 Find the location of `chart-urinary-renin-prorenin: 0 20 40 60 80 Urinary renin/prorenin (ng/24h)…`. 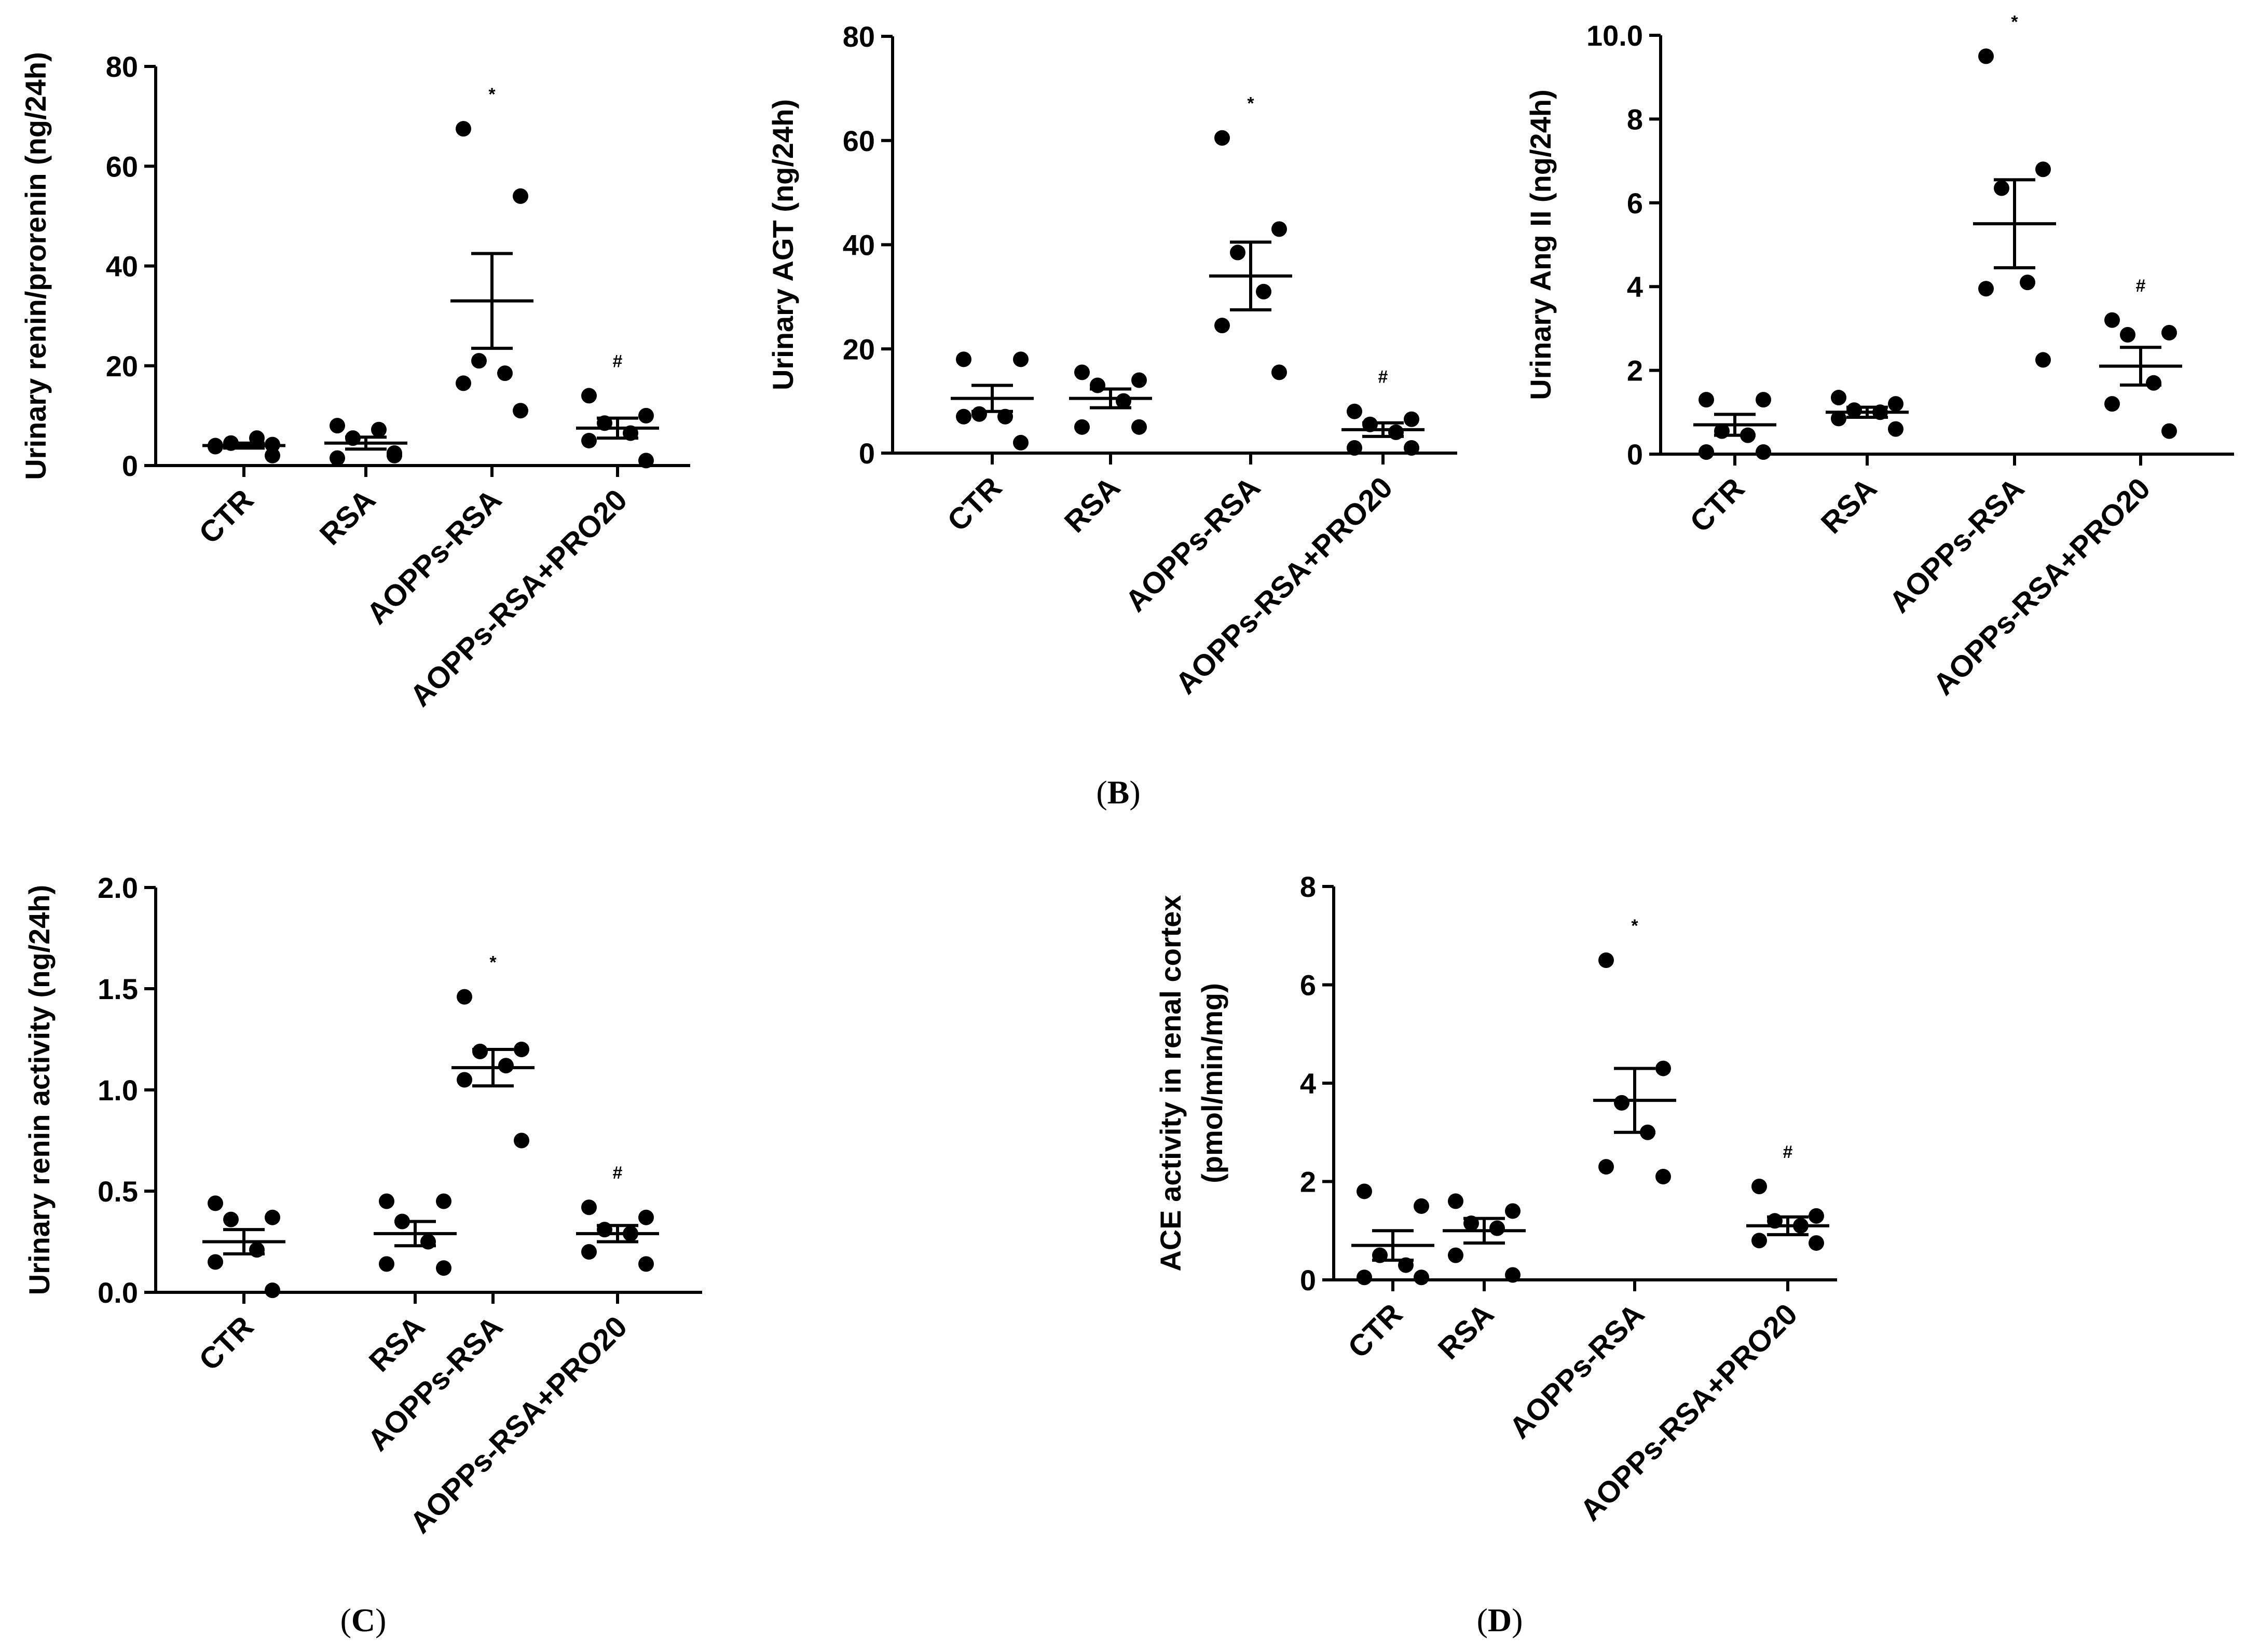

chart-urinary-renin-prorenin: 0 20 40 60 80 Urinary renin/prorenin (ng/24h)… is located at coordinates (354, 381).